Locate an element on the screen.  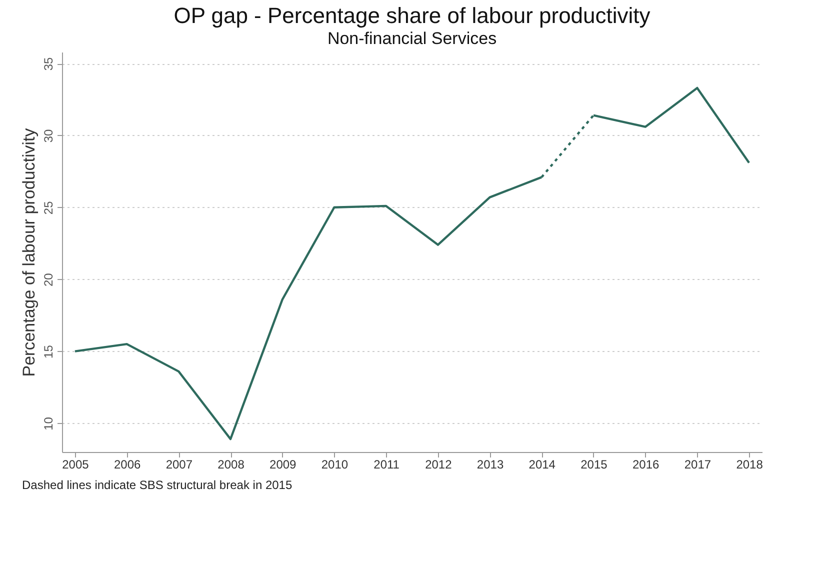
y-tick-label: 35 is located at coordinates (49, 64).